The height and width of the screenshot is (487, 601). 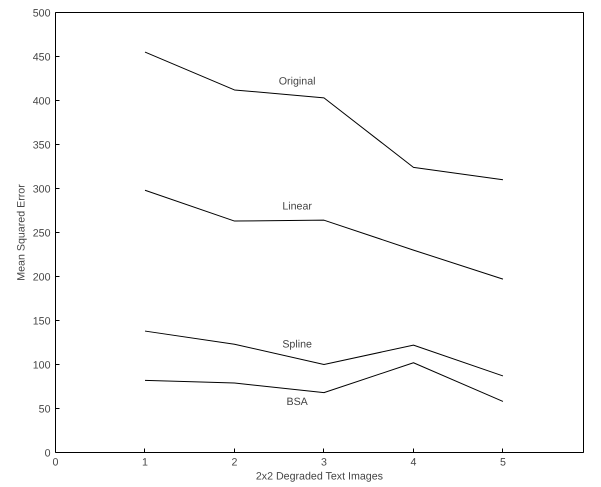 What do you see at coordinates (47, 454) in the screenshot?
I see `y-tick-label: 0` at bounding box center [47, 454].